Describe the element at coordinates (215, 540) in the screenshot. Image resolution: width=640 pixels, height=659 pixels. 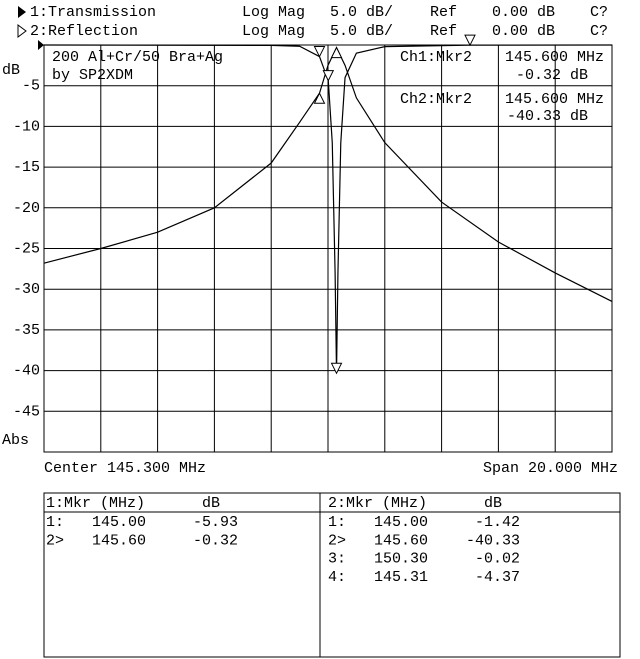
I see `table-db: -0.32` at that location.